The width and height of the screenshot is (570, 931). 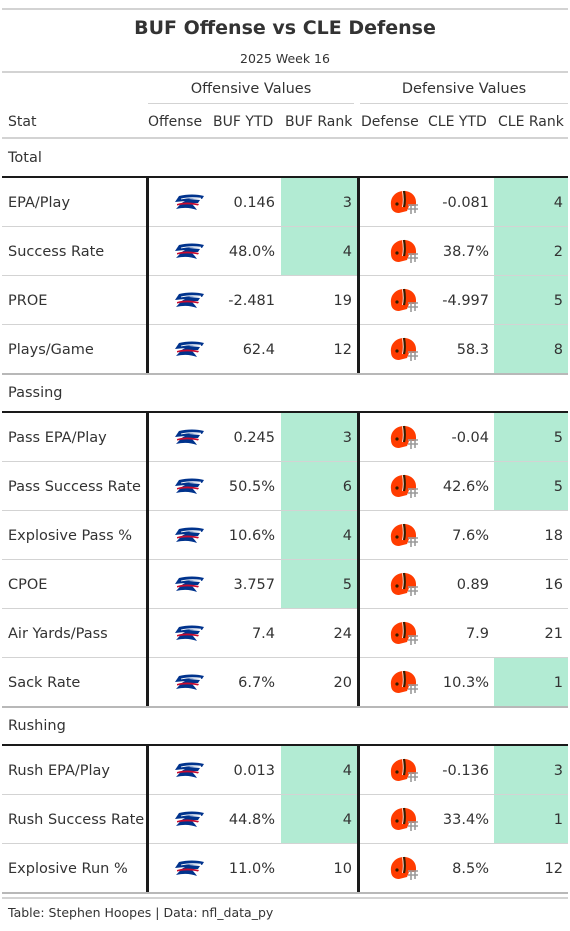 What do you see at coordinates (285, 58) in the screenshot?
I see `table-subtitle: 2025 Week 16` at bounding box center [285, 58].